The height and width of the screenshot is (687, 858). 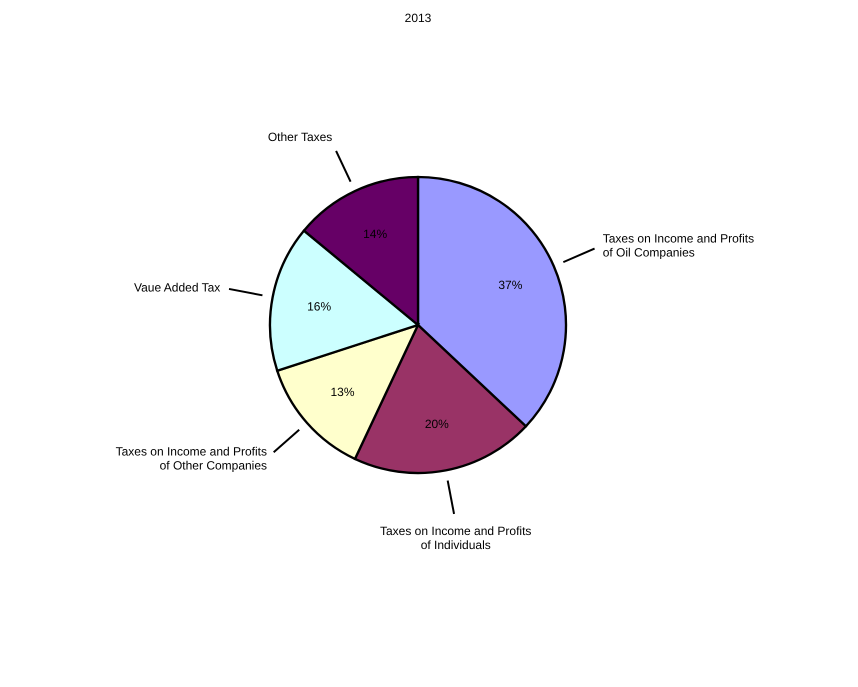 I want to click on slice-label: Taxes on Income and Profits of Individuals, so click(x=456, y=538).